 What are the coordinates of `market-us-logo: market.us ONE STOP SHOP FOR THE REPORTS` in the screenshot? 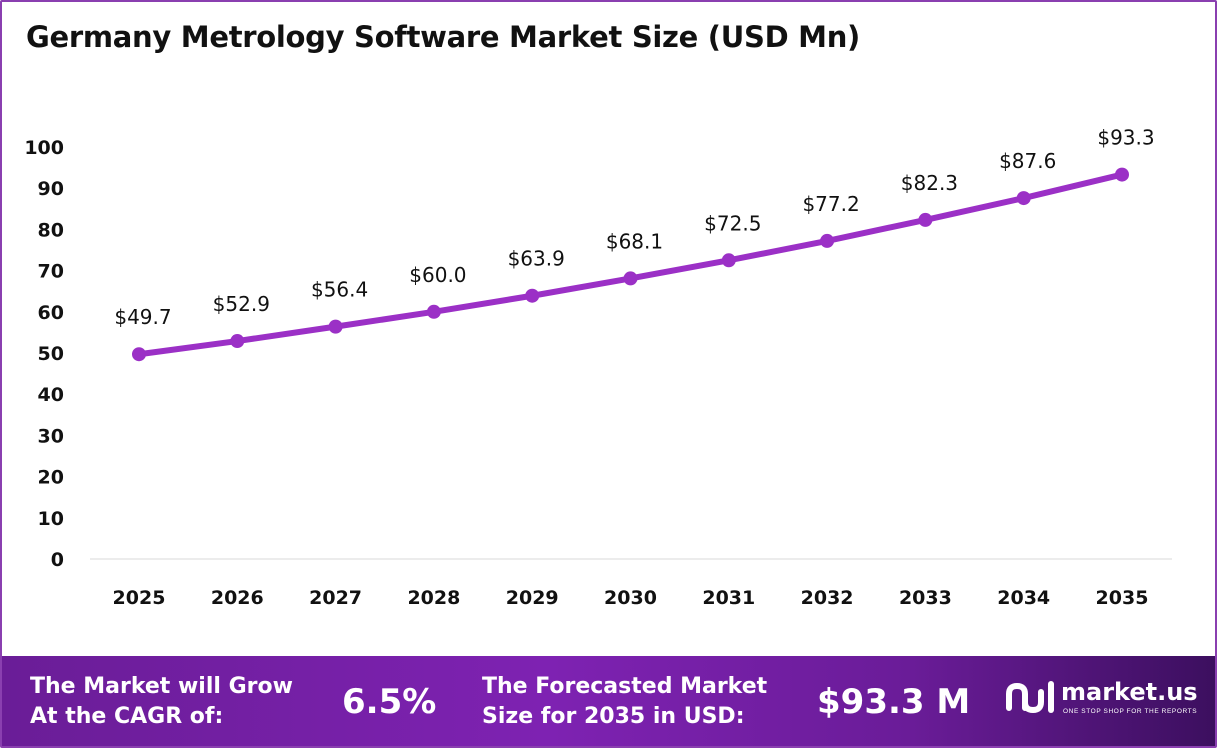 It's located at (1107, 701).